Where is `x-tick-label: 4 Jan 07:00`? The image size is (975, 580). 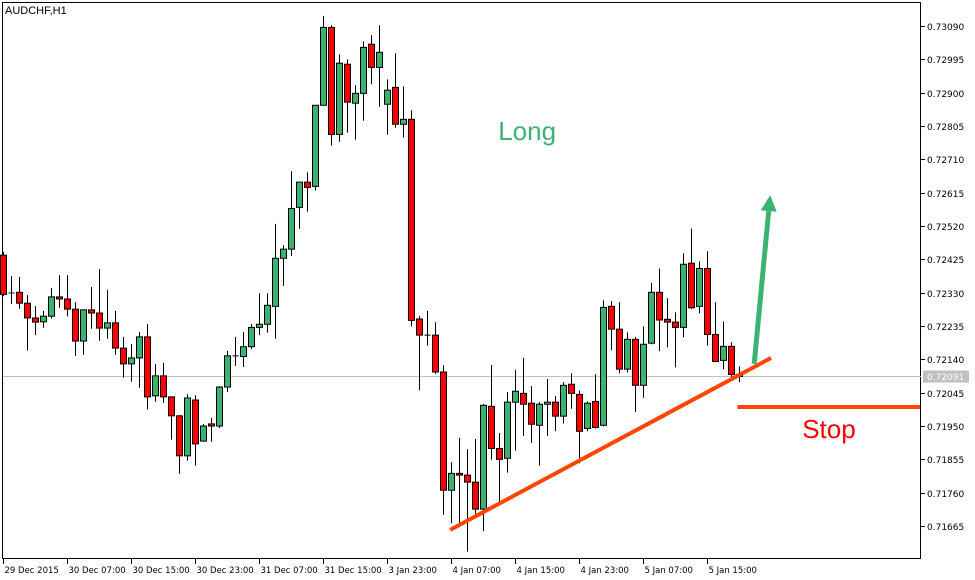
x-tick-label: 4 Jan 07:00 is located at coordinates (477, 571).